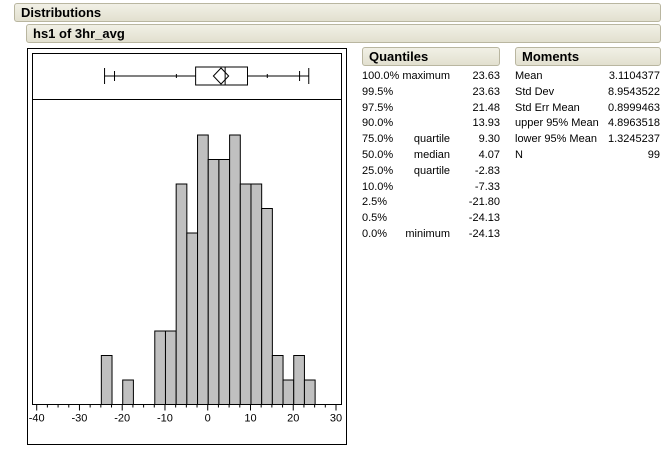 This screenshot has height=452, width=665. Describe the element at coordinates (432, 203) in the screenshot. I see `quantiles-row: 2.5% -21.80` at that location.